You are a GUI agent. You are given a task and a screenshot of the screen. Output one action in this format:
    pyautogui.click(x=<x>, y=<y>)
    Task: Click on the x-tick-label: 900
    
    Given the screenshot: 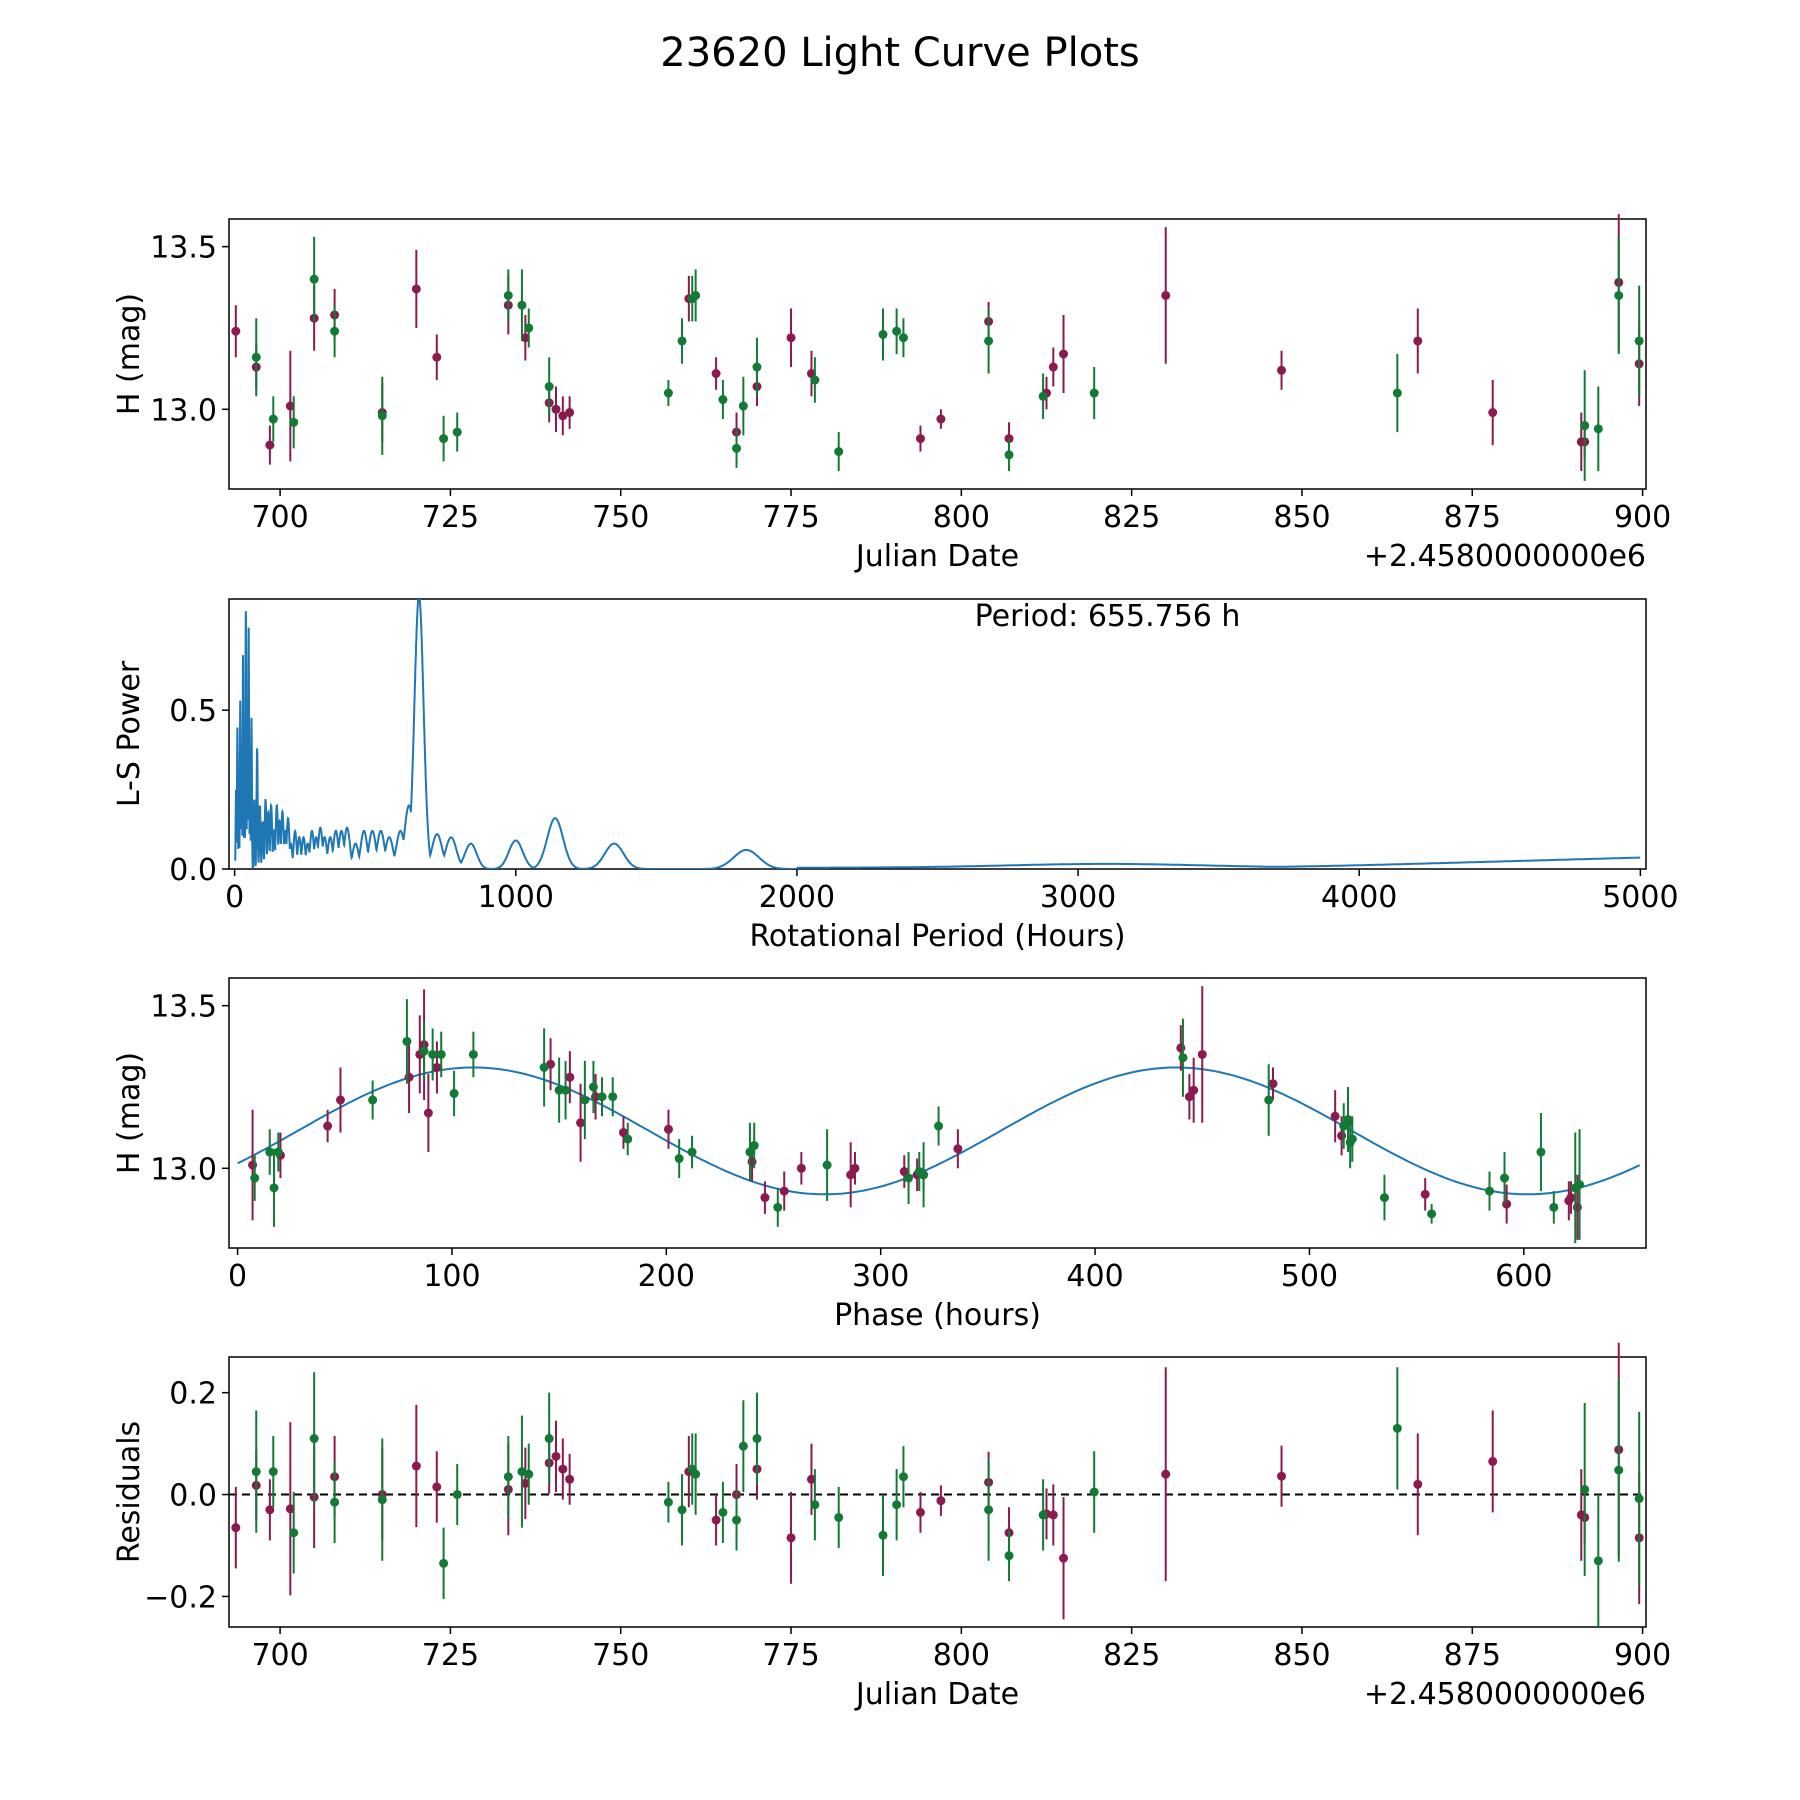 What is the action you would take?
    pyautogui.click(x=1642, y=517)
    